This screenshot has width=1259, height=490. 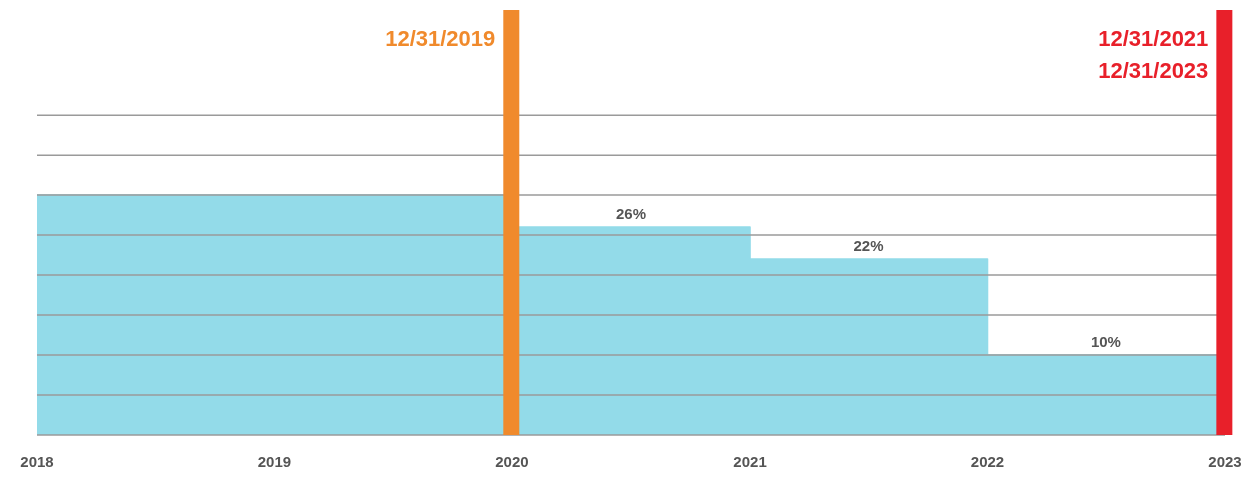 What do you see at coordinates (631, 214) in the screenshot?
I see `data-label: 26%` at bounding box center [631, 214].